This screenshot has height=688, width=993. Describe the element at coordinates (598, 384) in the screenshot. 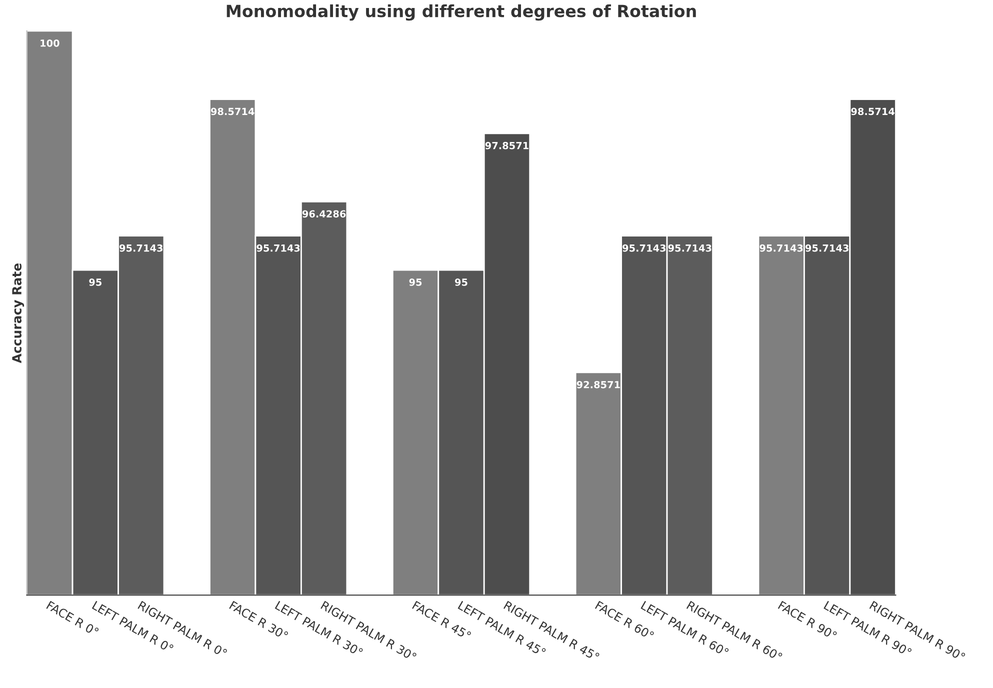

I see `data-label: 92.8571` at that location.